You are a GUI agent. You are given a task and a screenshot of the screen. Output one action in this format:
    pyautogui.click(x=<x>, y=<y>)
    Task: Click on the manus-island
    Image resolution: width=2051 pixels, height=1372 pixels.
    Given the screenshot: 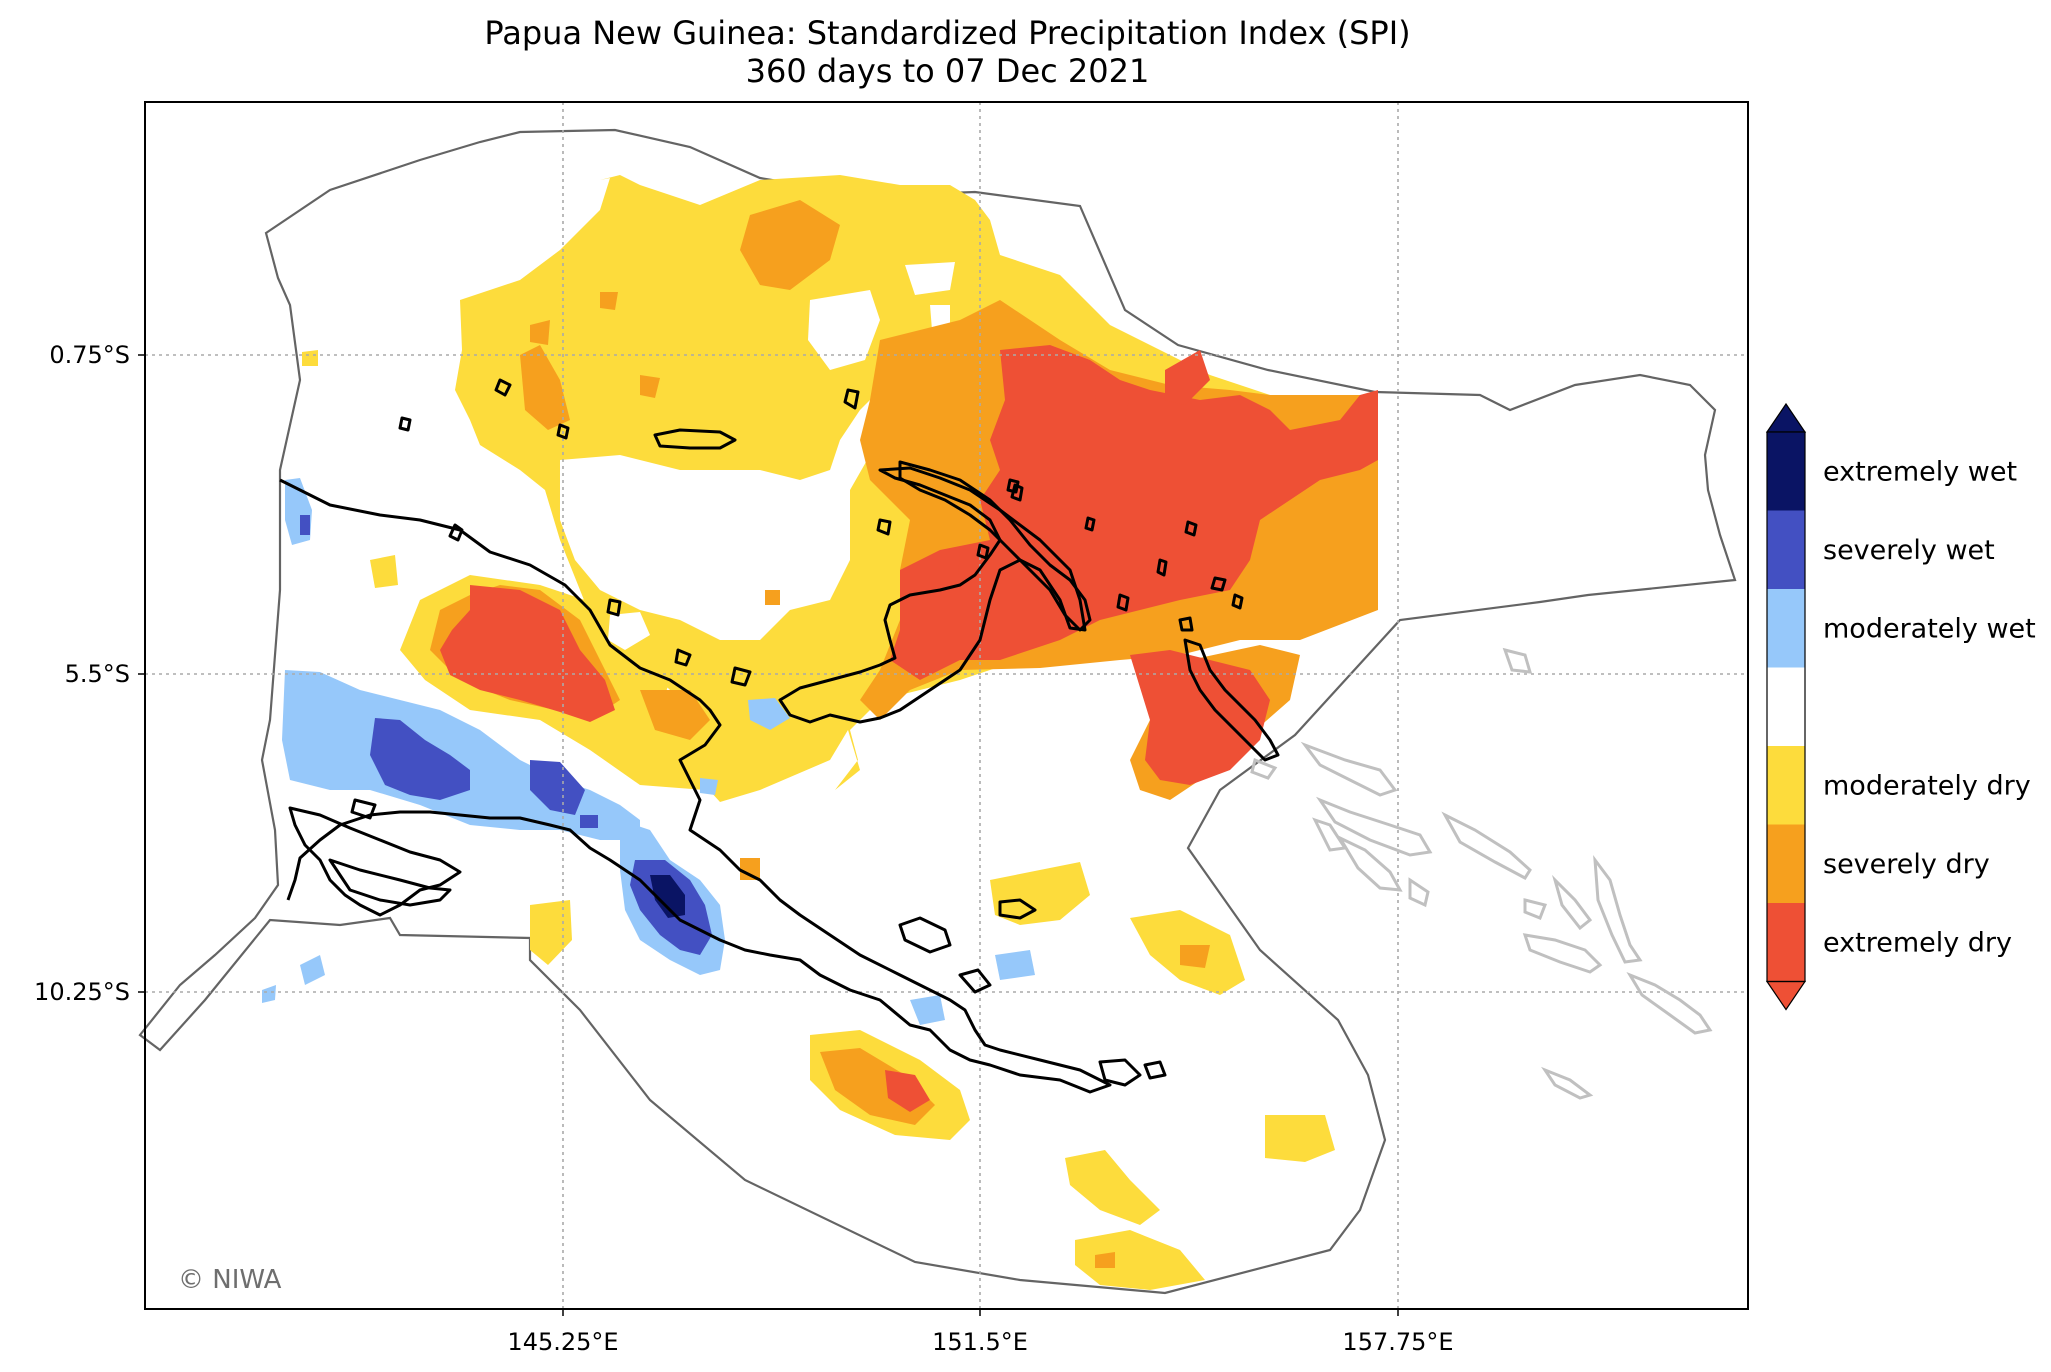 What is the action you would take?
    pyautogui.click(x=695, y=439)
    